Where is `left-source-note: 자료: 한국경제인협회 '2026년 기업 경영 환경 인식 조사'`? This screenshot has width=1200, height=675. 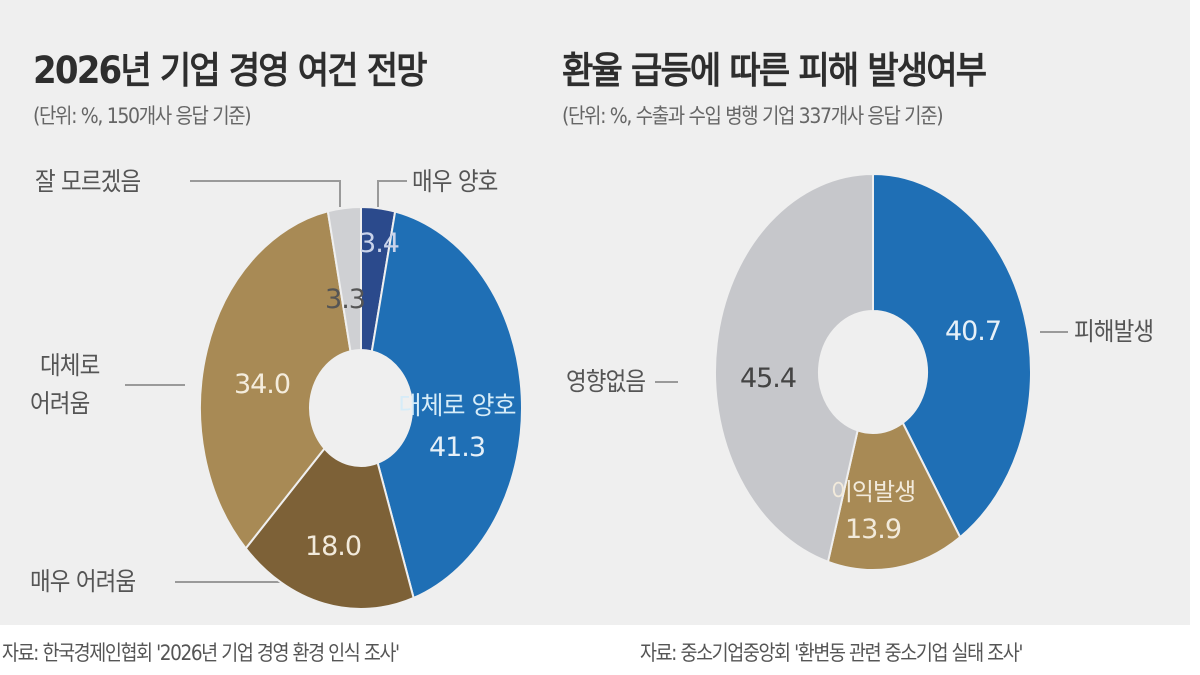 left-source-note: 자료: 한국경제인협회 '2026년 기업 경영 환경 인식 조사' is located at coordinates (201, 653).